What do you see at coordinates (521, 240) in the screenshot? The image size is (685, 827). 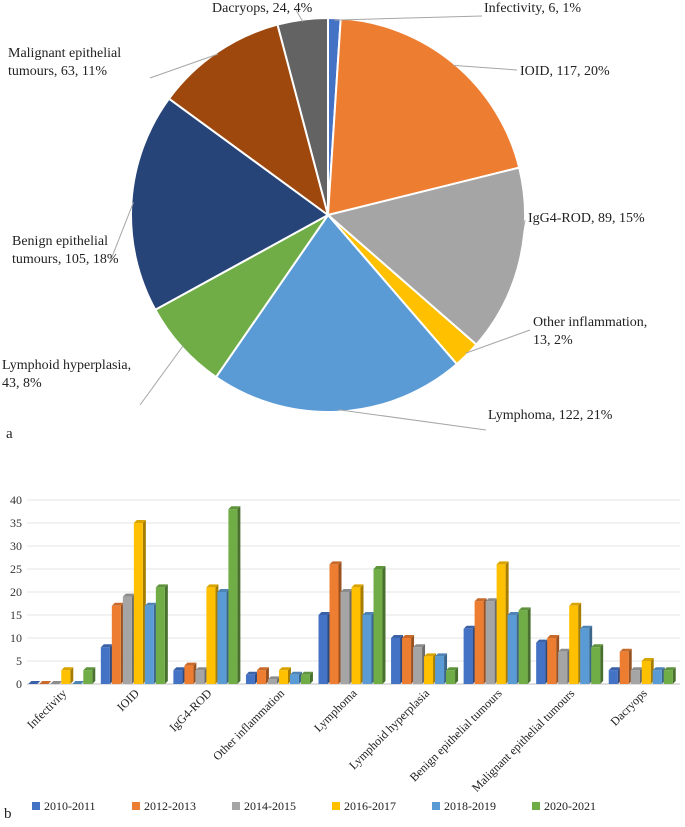 I see `leader-line-igg4-rod` at bounding box center [521, 240].